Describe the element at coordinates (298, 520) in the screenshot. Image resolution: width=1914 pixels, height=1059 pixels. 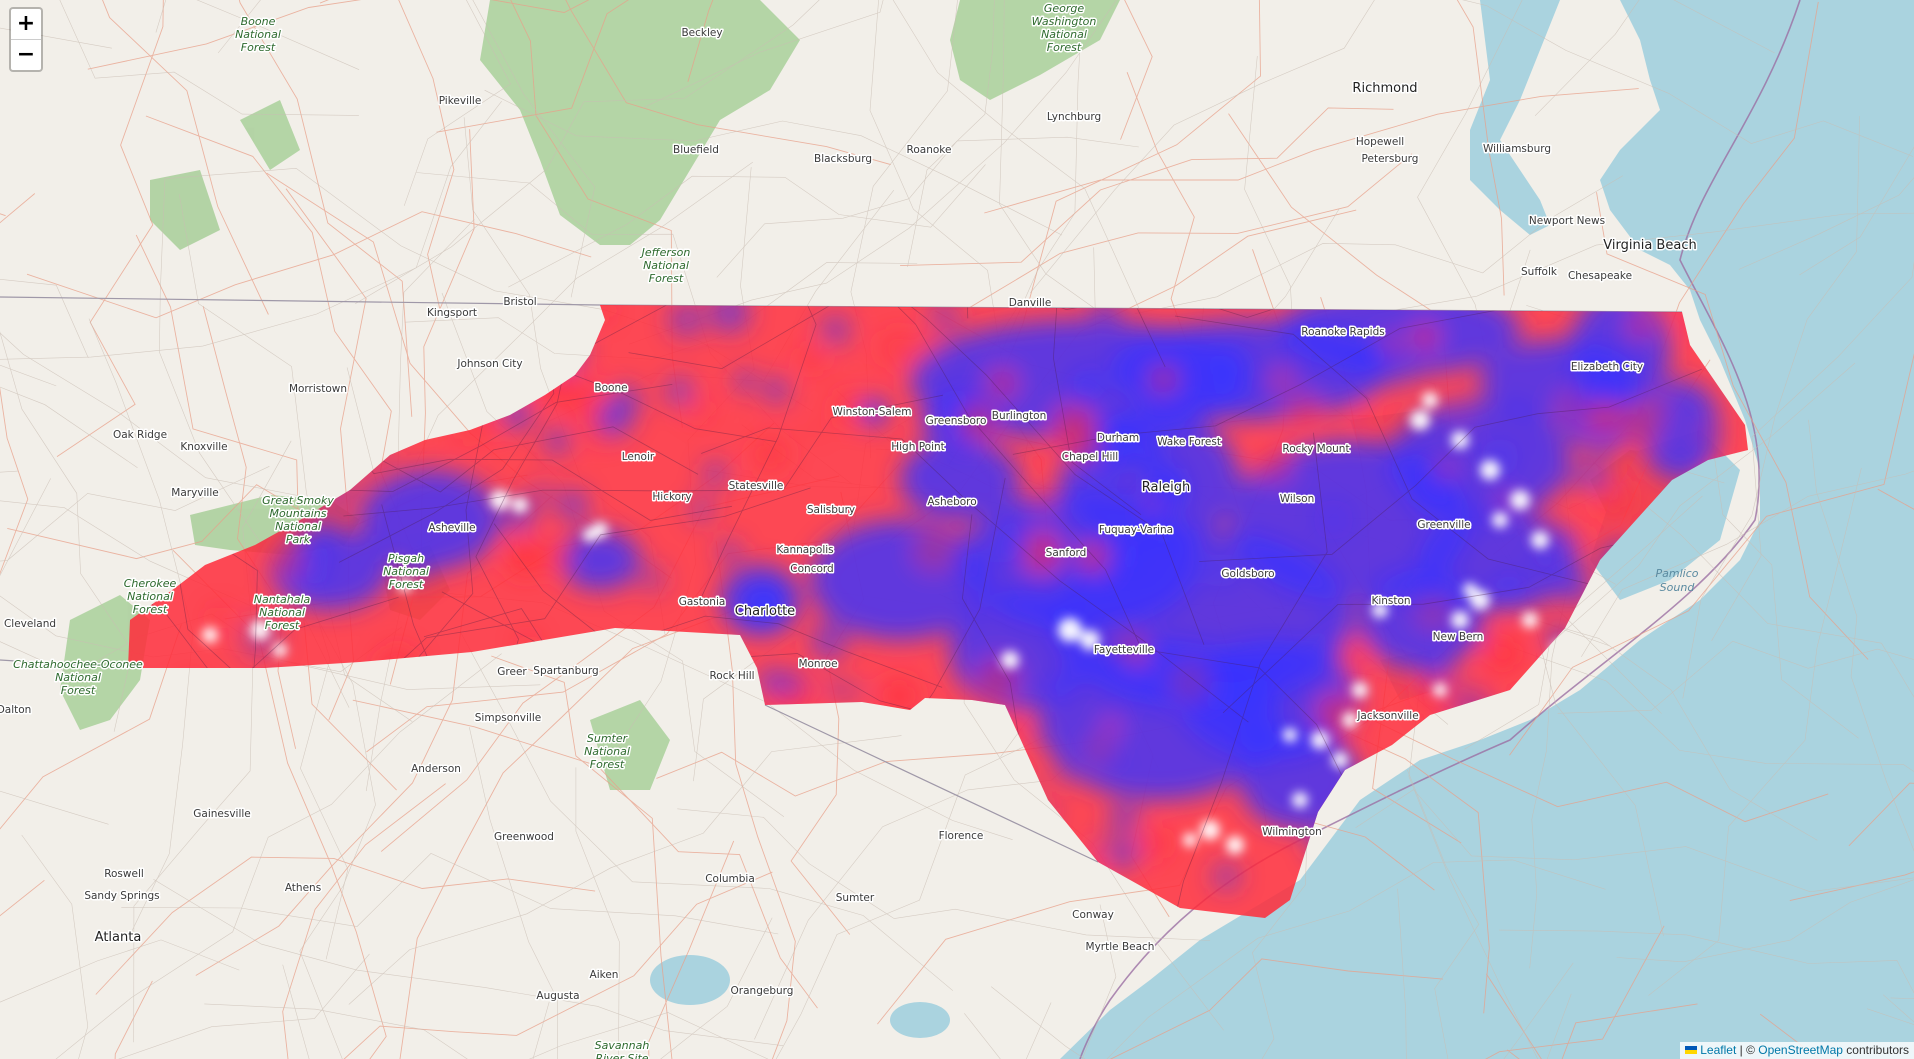
I see `forest-label: Great Smoky Mountains National Park` at that location.